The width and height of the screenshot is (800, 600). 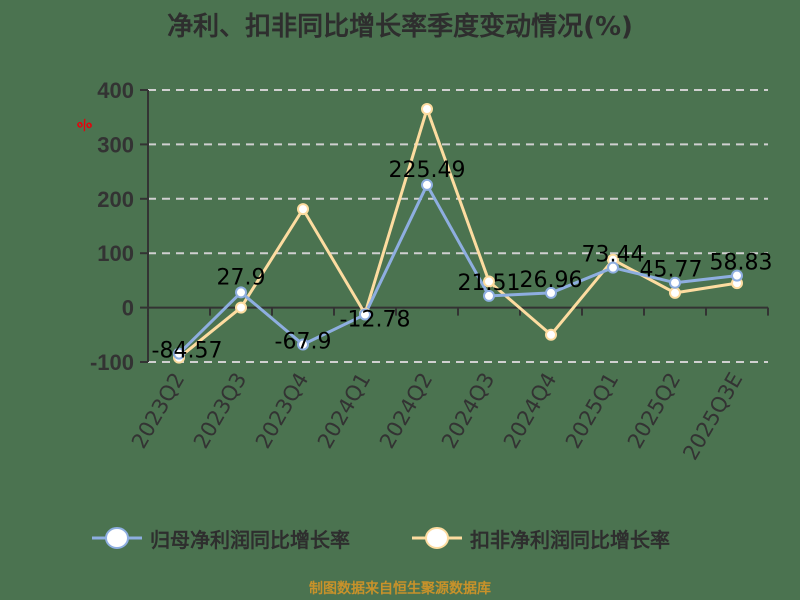 What do you see at coordinates (250, 539) in the screenshot?
I see `legend-label: 归母净利润同比增长率` at bounding box center [250, 539].